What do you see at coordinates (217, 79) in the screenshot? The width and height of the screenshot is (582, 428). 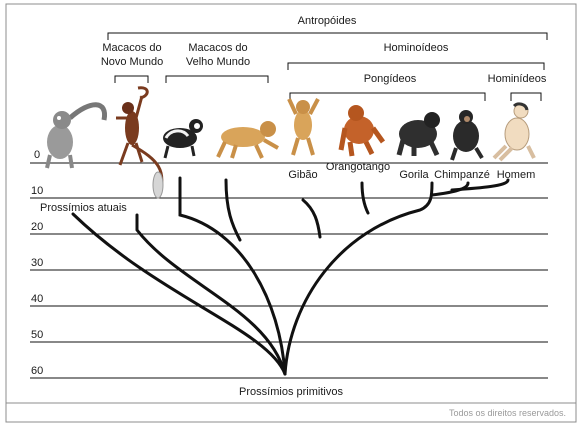 I see `bracket-velho-mundo` at bounding box center [217, 79].